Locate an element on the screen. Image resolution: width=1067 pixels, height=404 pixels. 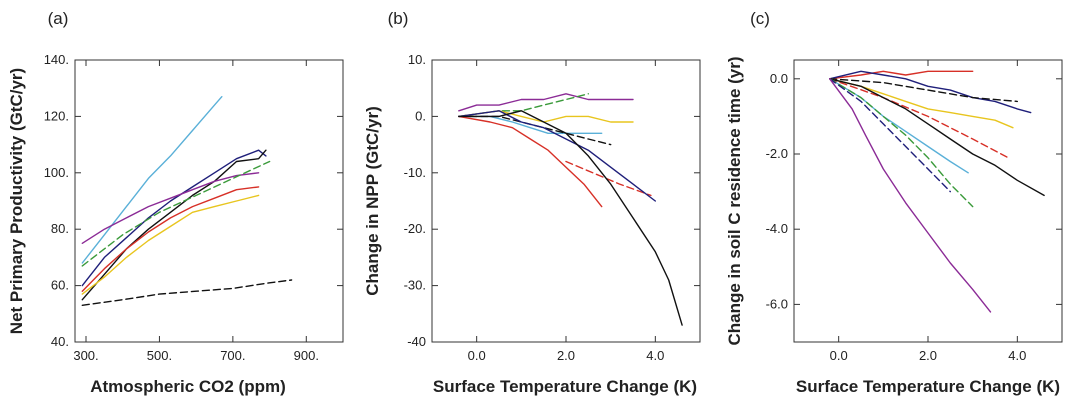
y-tick-label: -20. is located at coordinates (415, 228).